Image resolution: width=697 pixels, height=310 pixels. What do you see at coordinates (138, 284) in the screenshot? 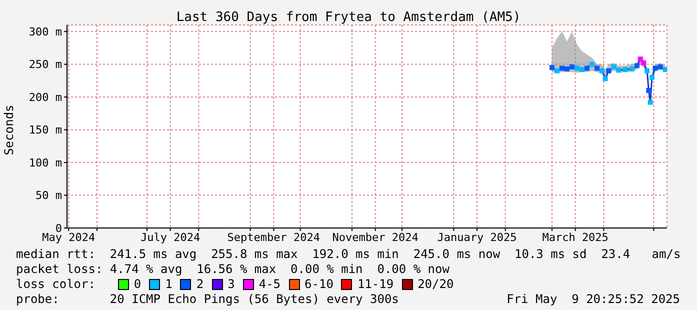
I see `legend-label: 0` at bounding box center [138, 284].